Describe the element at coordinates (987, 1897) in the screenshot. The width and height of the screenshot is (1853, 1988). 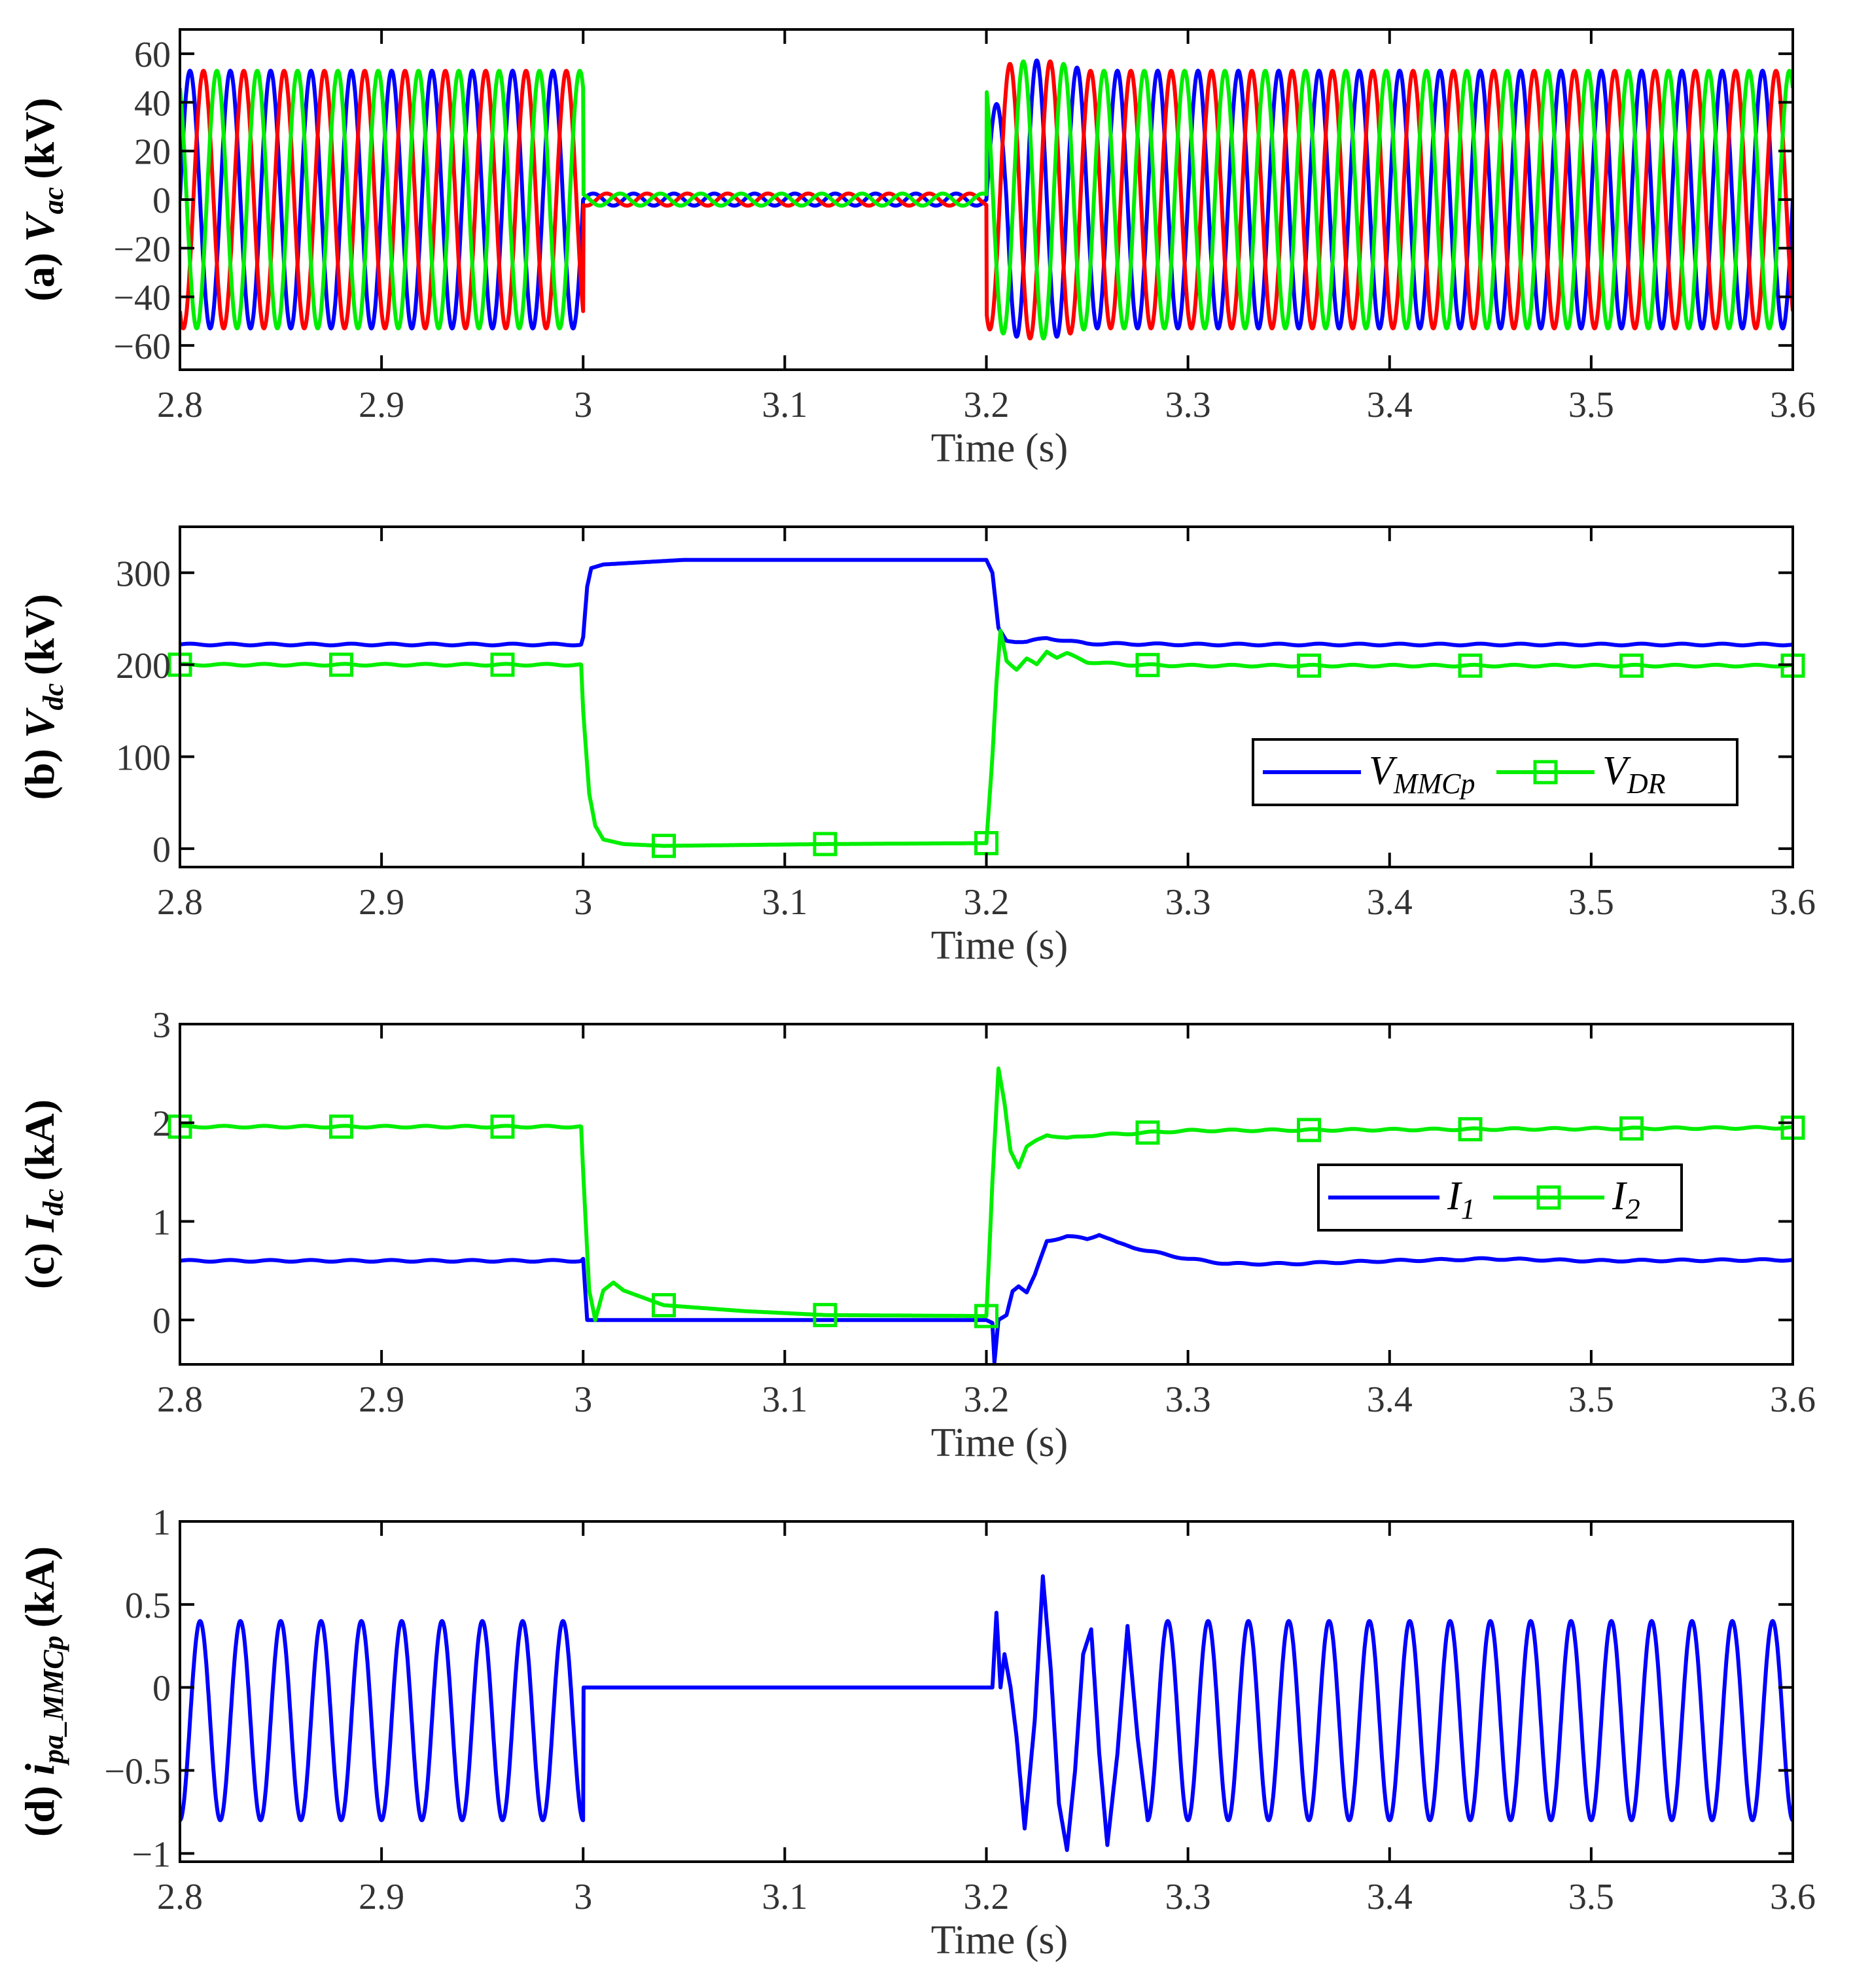
I see `xtick-label-d-4: 3.2` at that location.